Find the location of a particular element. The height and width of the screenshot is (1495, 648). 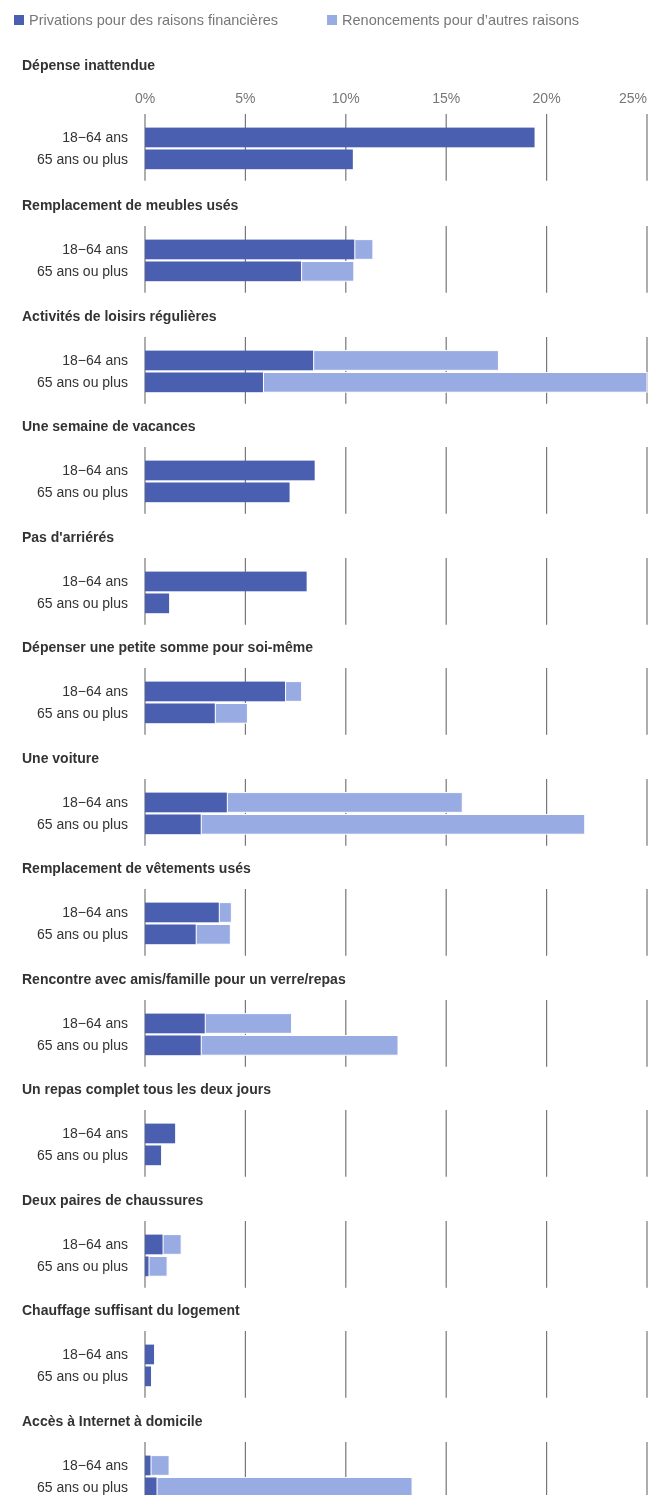

legend-label: Privations pour des raisons financières is located at coordinates (154, 20).